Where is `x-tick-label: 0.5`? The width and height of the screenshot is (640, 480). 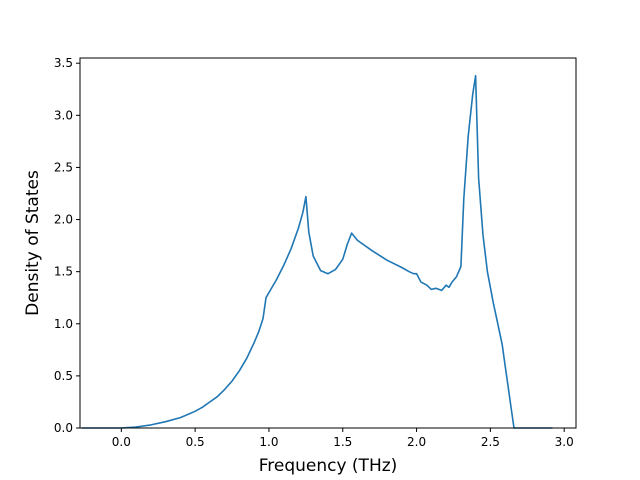
x-tick-label: 0.5 is located at coordinates (195, 442).